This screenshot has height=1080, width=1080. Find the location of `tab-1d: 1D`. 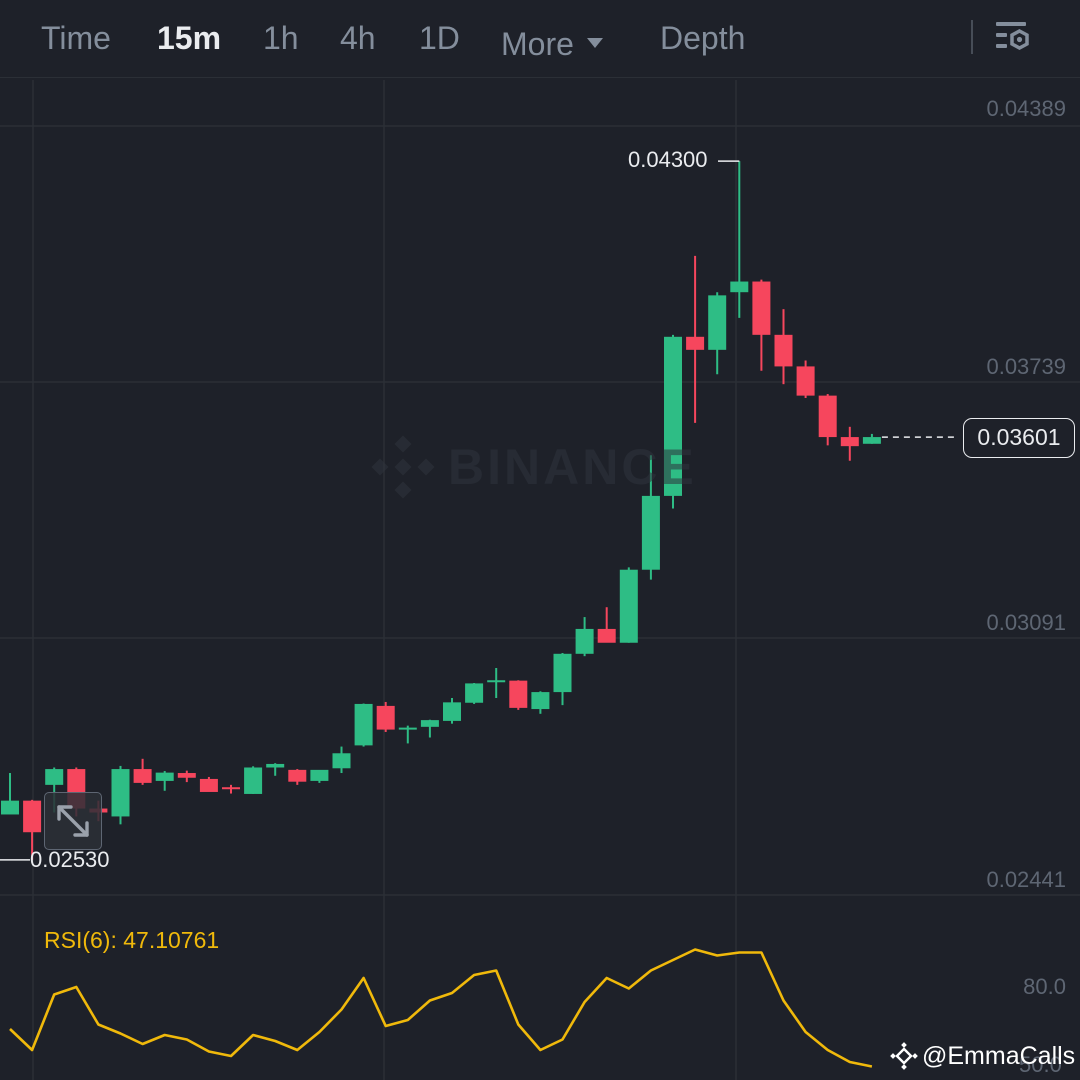

tab-1d: 1D is located at coordinates (439, 38).